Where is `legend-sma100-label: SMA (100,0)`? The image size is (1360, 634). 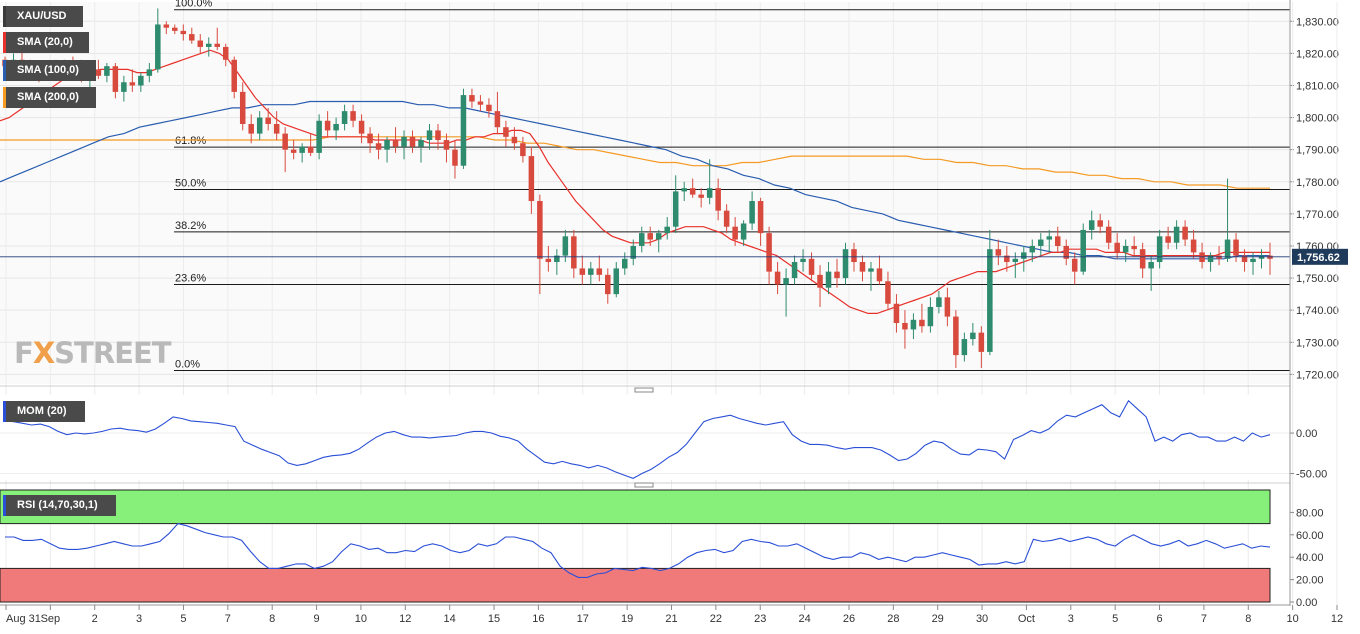 legend-sma100-label: SMA (100,0) is located at coordinates (48, 70).